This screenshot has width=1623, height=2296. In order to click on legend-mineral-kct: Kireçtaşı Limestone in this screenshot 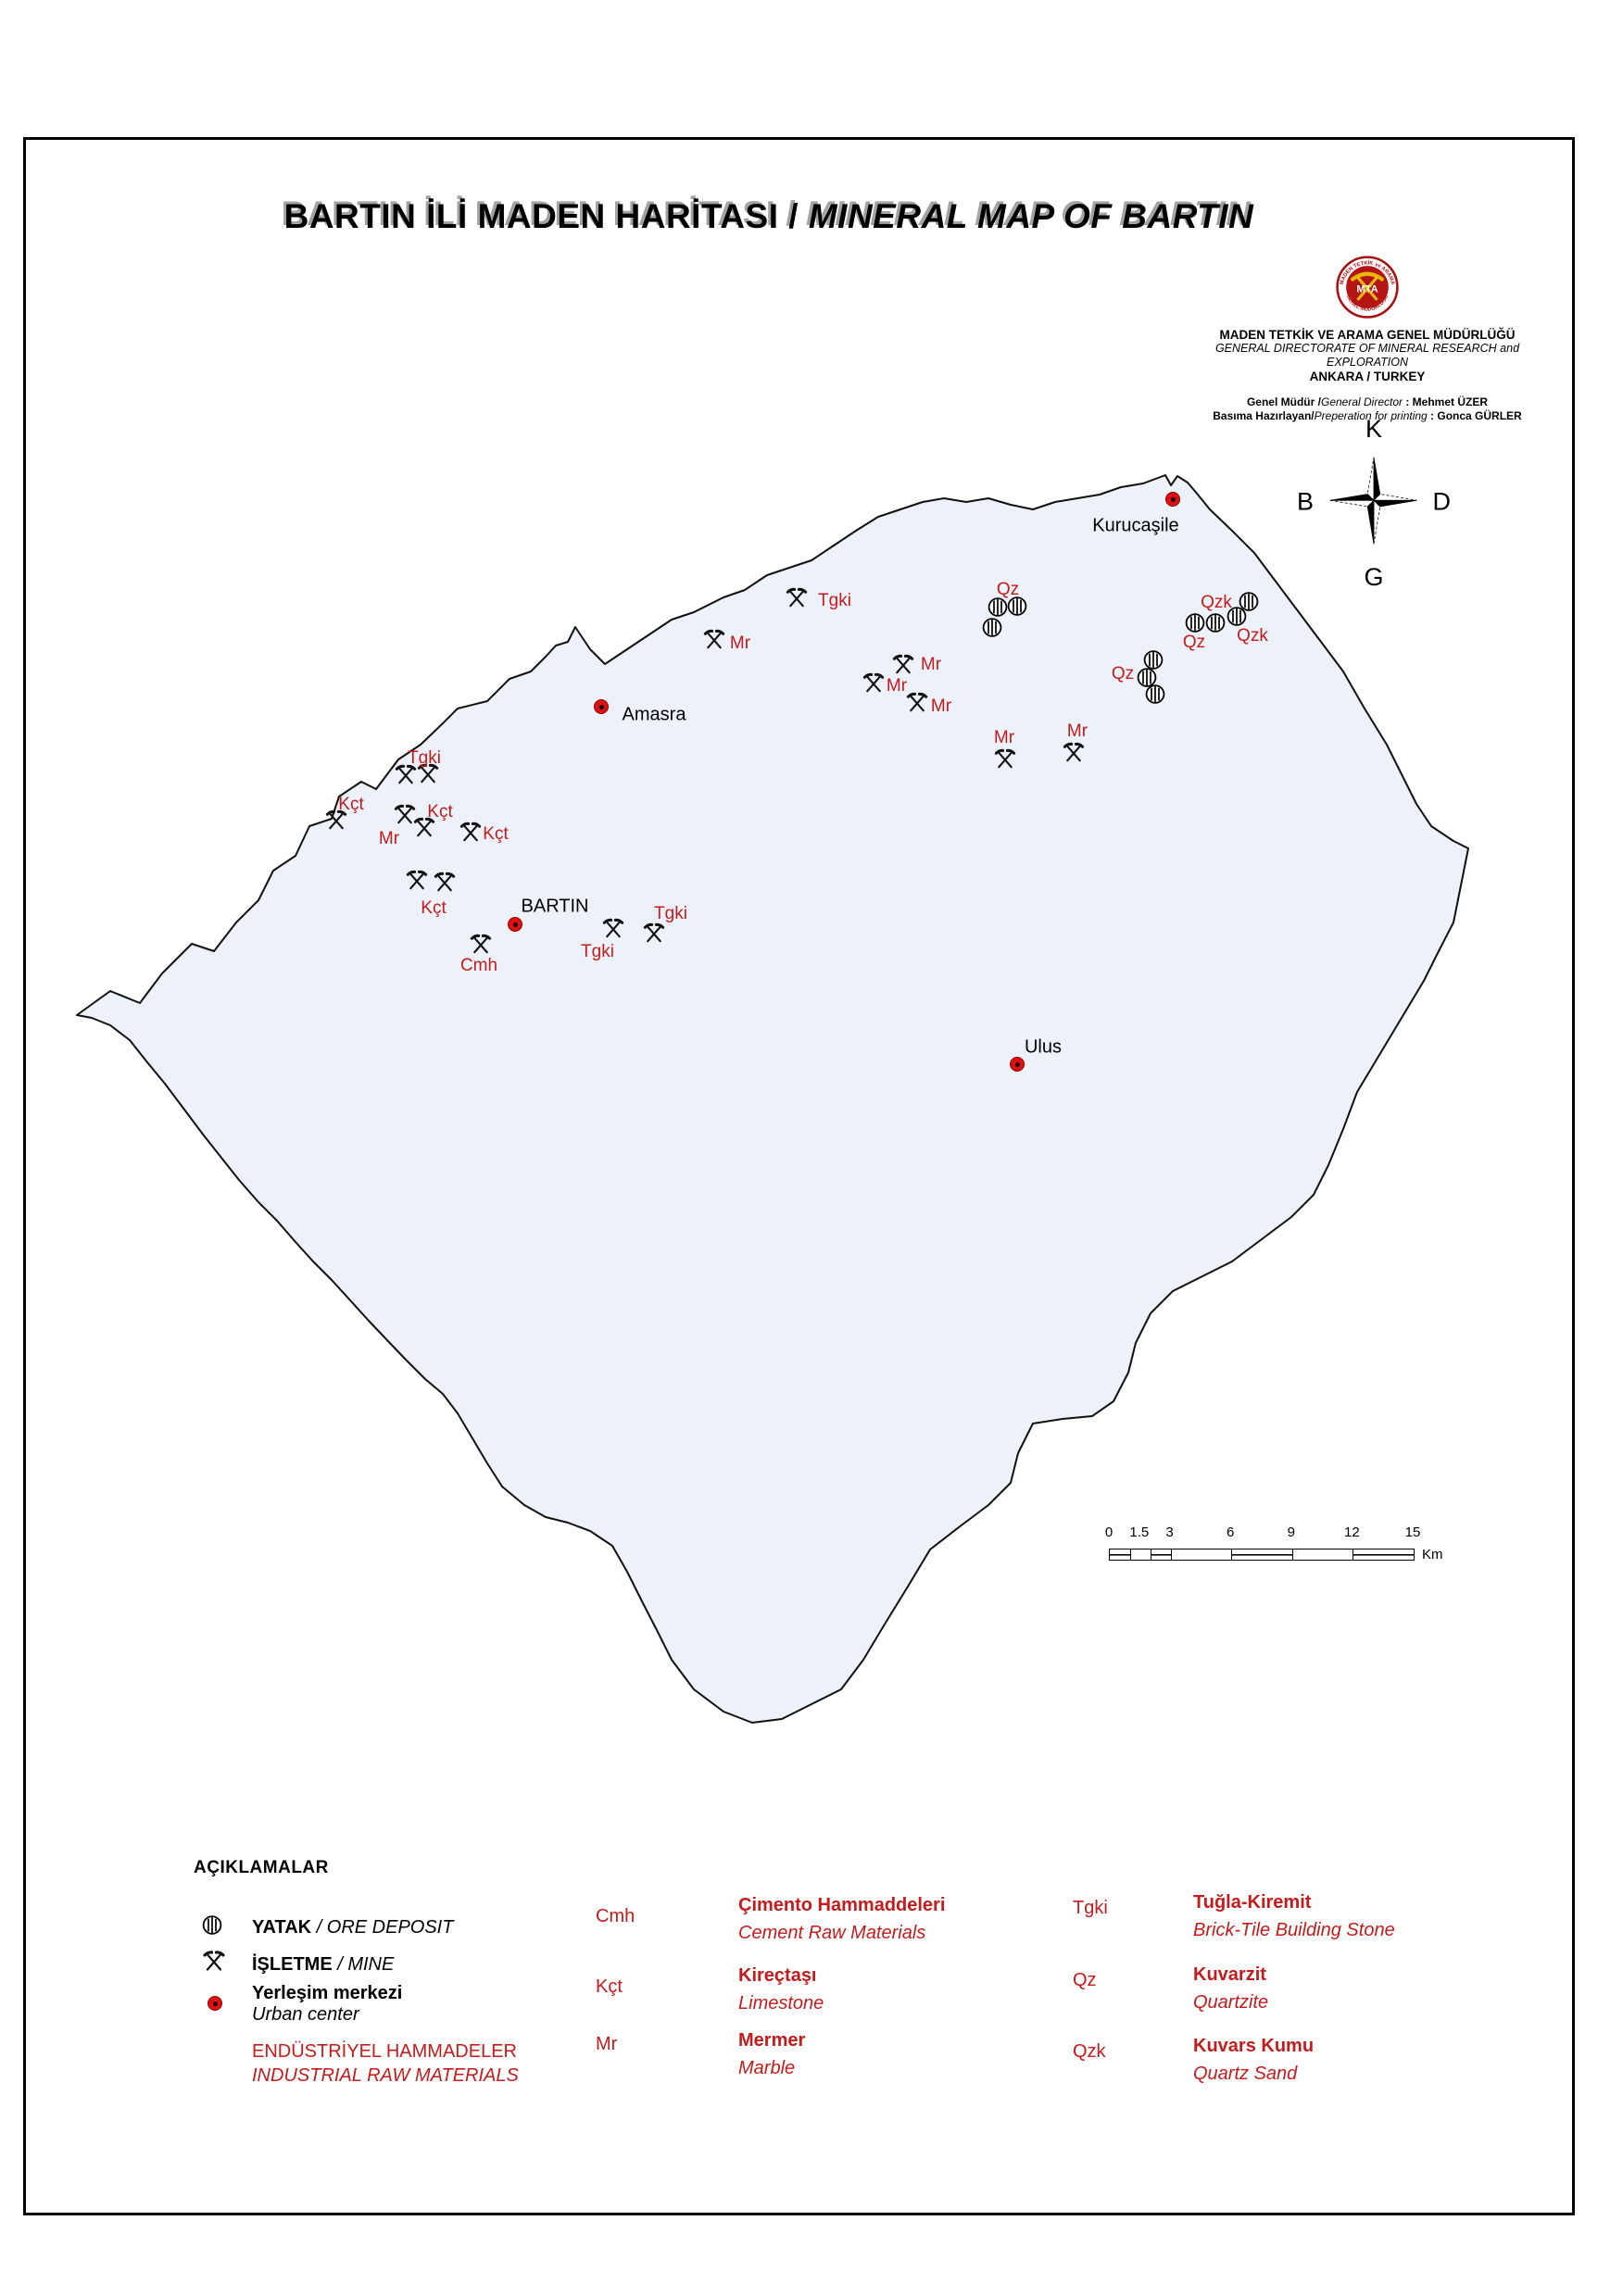, I will do `click(781, 1989)`.